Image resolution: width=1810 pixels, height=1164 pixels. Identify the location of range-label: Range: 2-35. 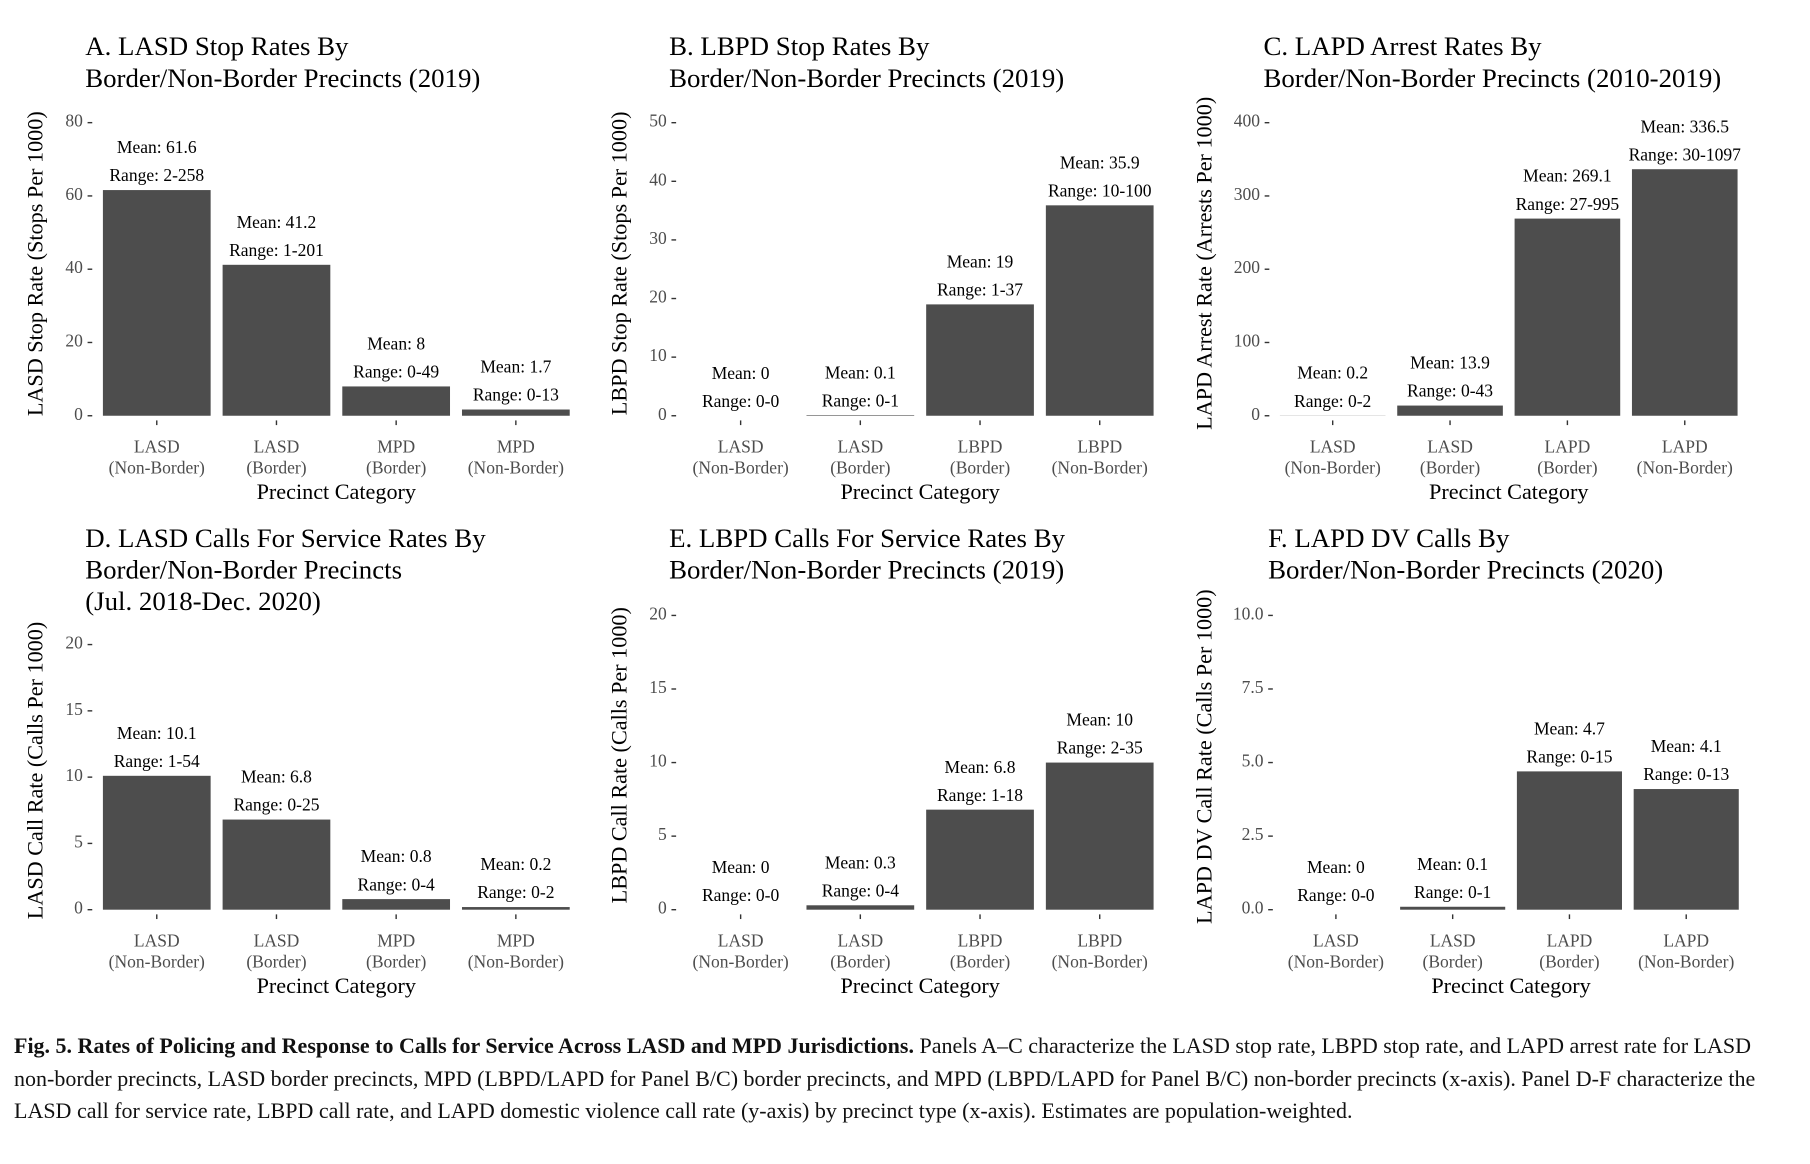
(1100, 748).